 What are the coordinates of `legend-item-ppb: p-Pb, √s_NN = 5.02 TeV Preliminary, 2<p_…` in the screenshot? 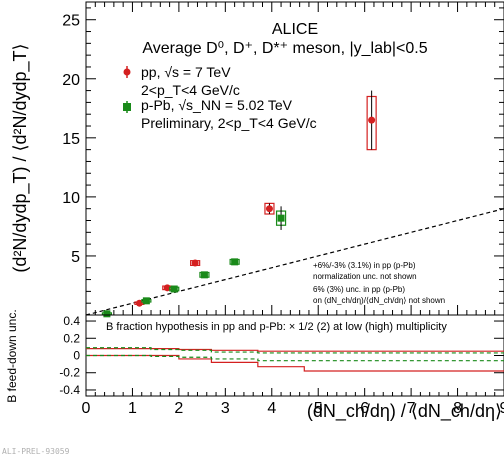 It's located at (220, 114).